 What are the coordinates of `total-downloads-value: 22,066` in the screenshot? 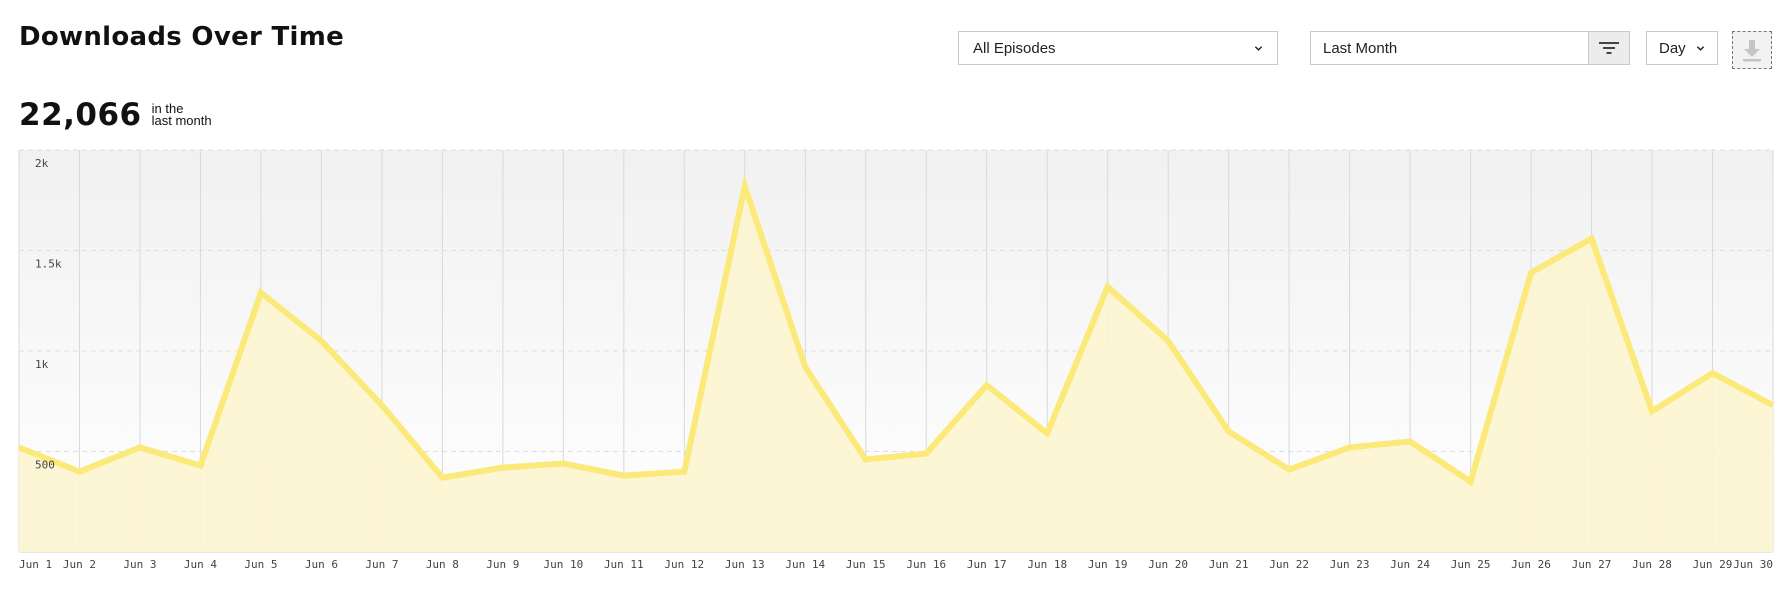 It's located at (80, 115).